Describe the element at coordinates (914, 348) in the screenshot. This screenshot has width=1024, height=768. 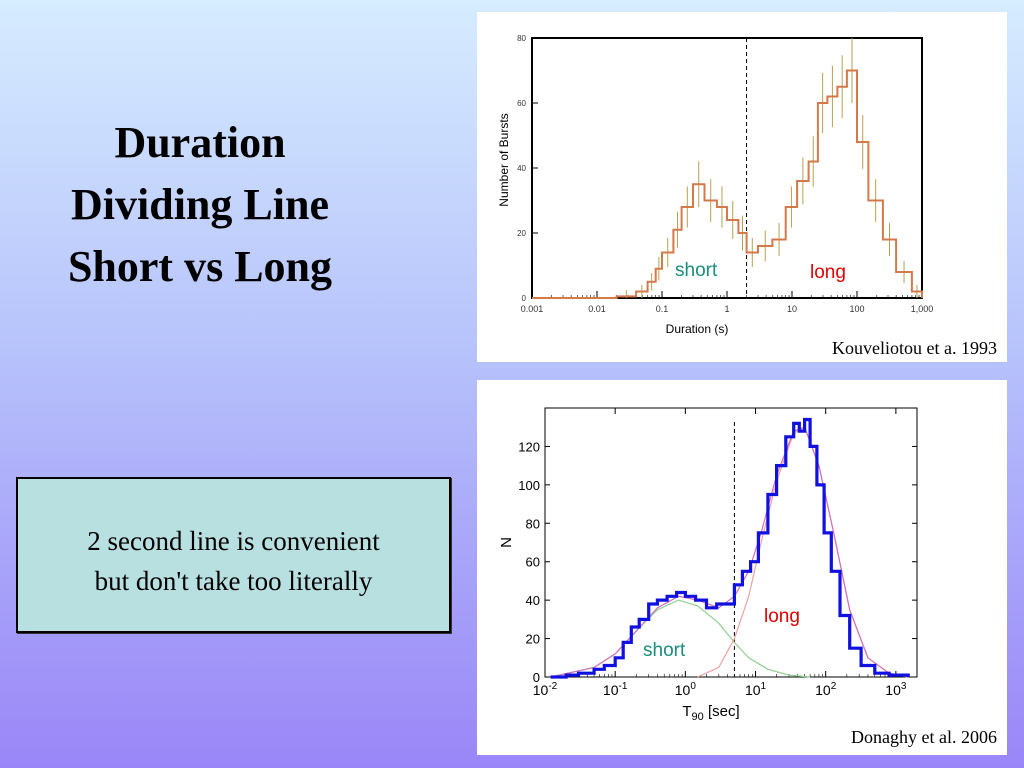
I see `chart-credit-kouveliotou: Kouveliotou et a. 1993` at that location.